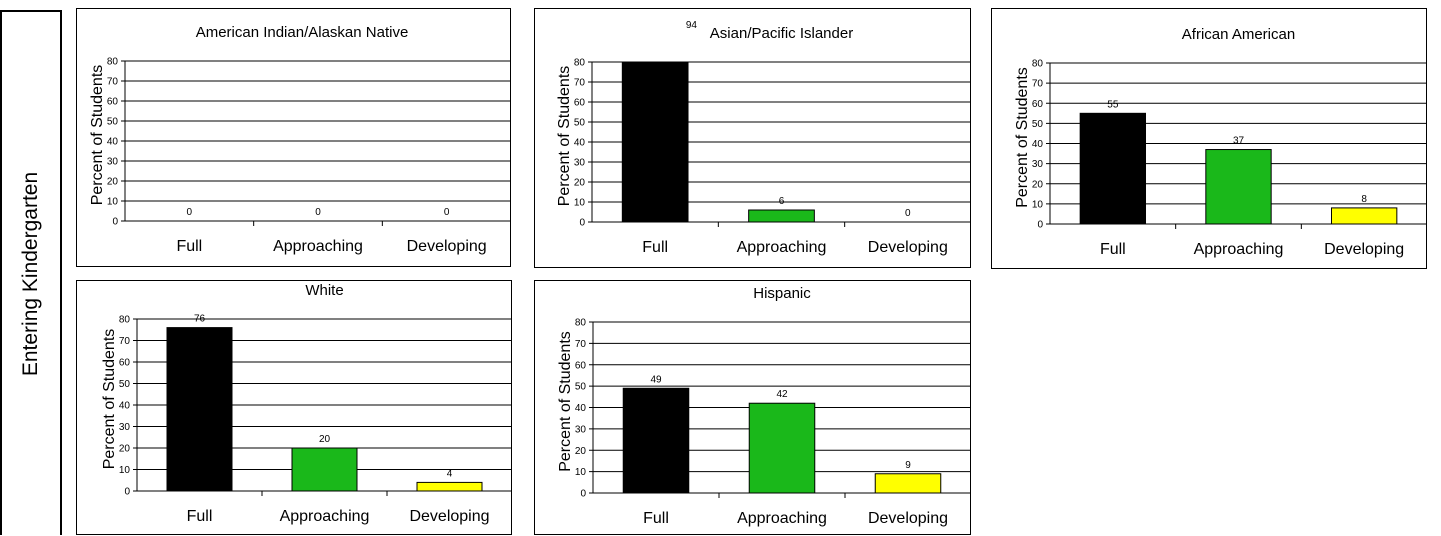  I want to click on chart-title: White, so click(324, 290).